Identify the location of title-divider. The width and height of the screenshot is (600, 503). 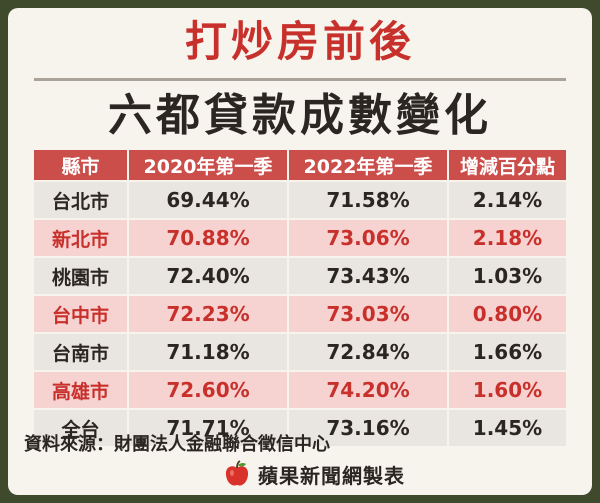
(300, 79).